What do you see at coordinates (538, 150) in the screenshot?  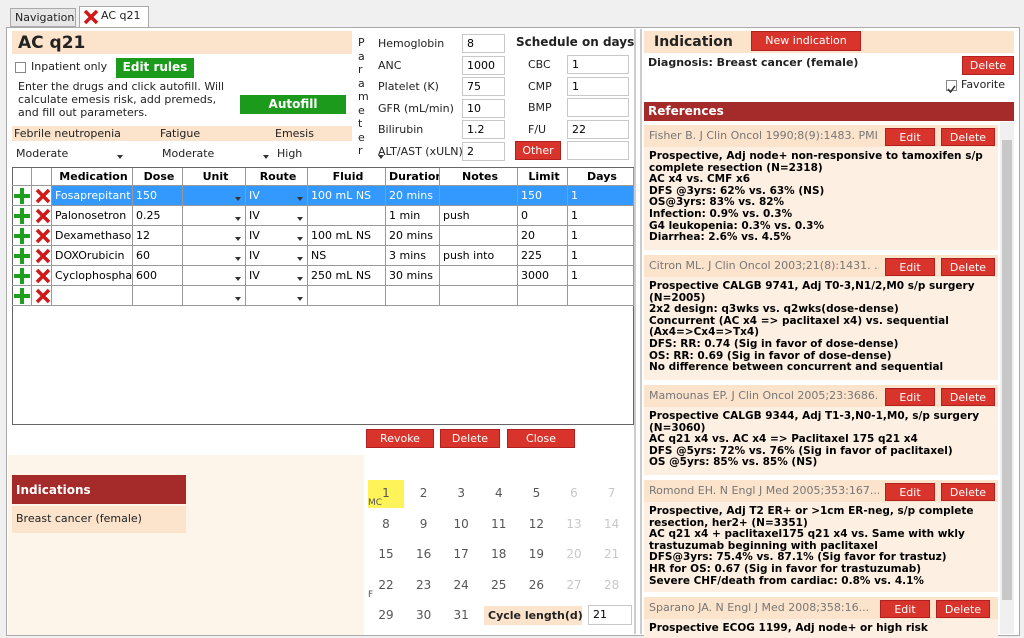 I see `other-button: Other` at bounding box center [538, 150].